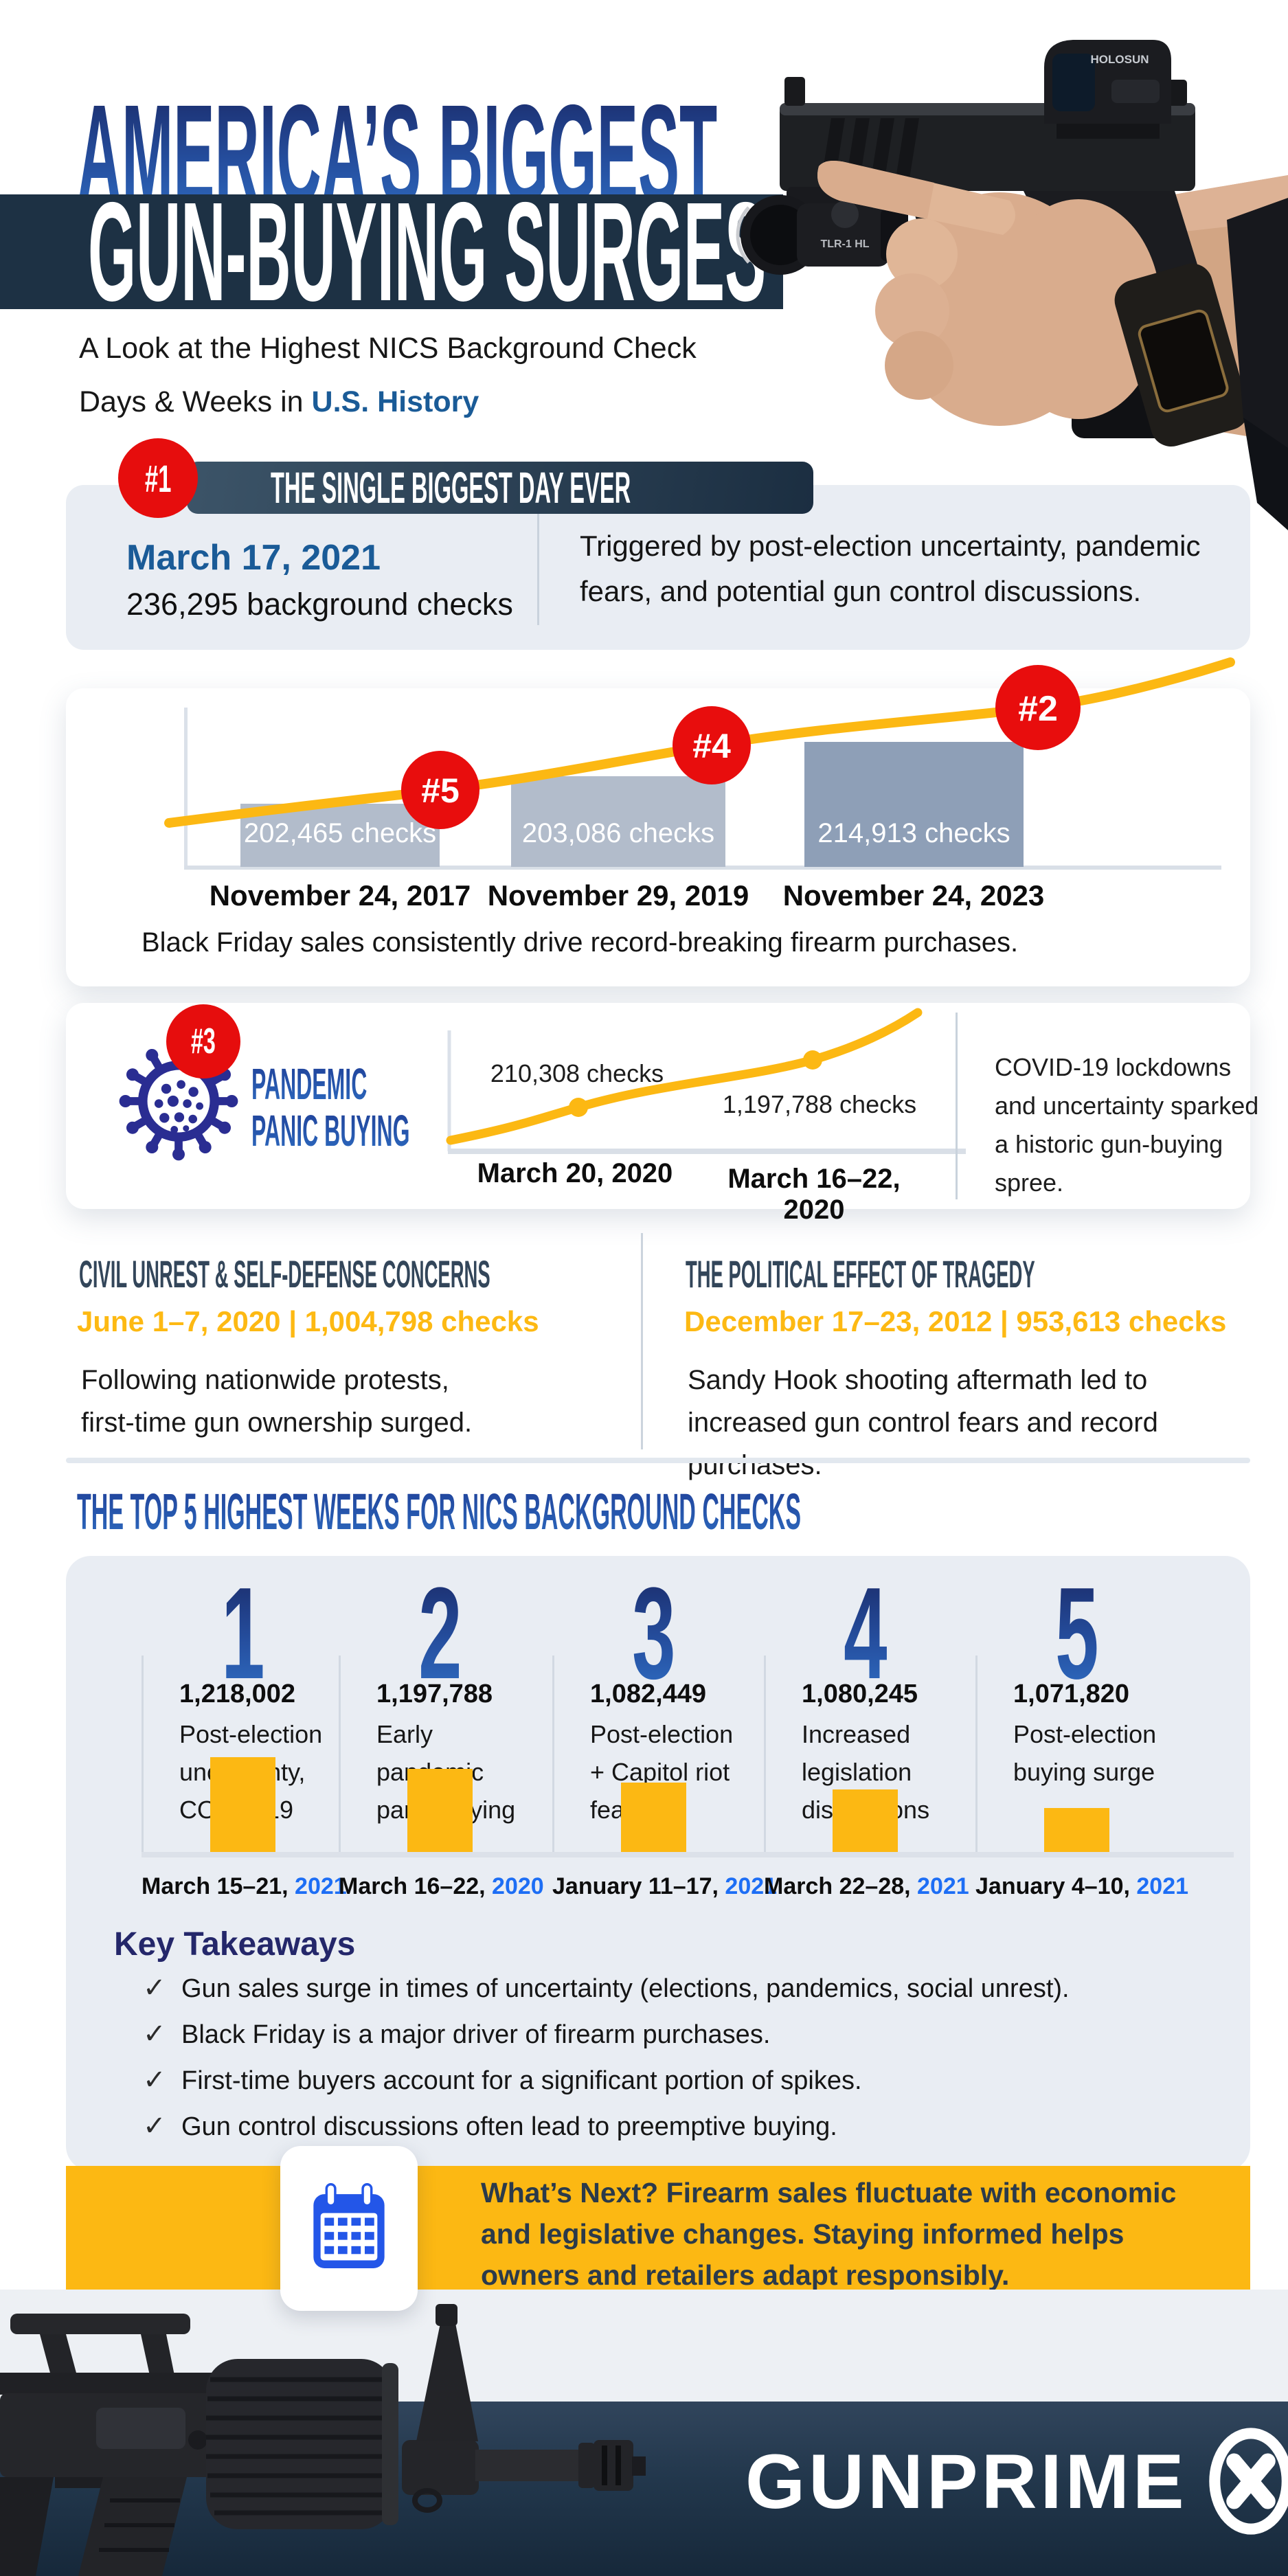  What do you see at coordinates (914, 804) in the screenshot?
I see `bar-2023: 214,913 checks` at bounding box center [914, 804].